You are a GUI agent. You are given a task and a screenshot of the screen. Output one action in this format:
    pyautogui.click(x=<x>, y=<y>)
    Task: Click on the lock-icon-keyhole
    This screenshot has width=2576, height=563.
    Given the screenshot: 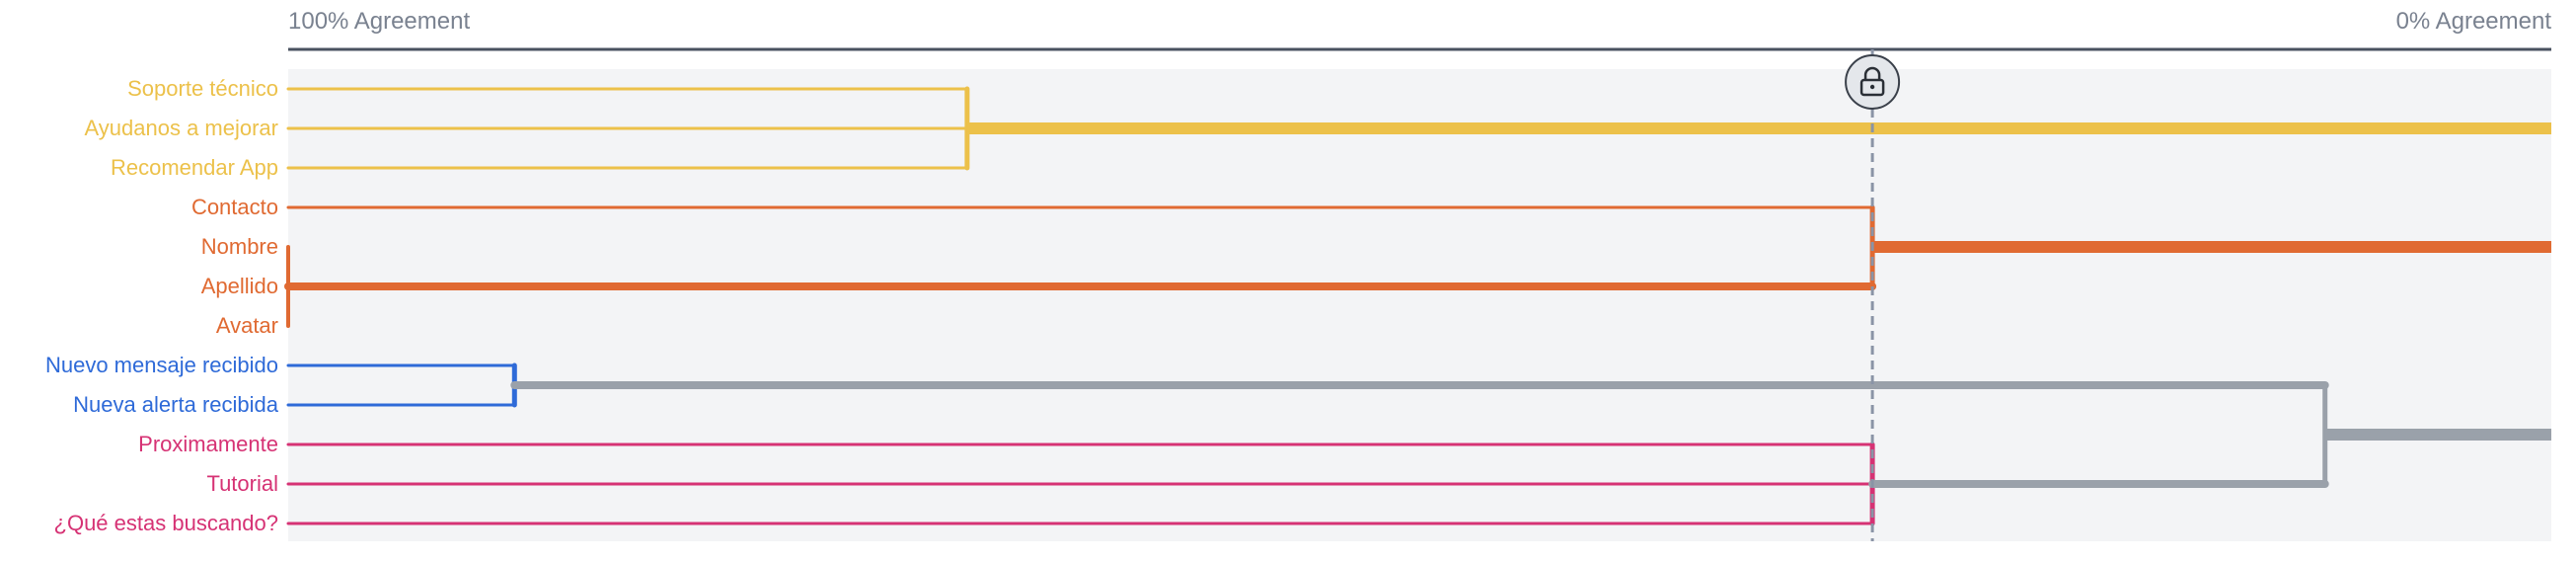 What is the action you would take?
    pyautogui.click(x=1872, y=87)
    